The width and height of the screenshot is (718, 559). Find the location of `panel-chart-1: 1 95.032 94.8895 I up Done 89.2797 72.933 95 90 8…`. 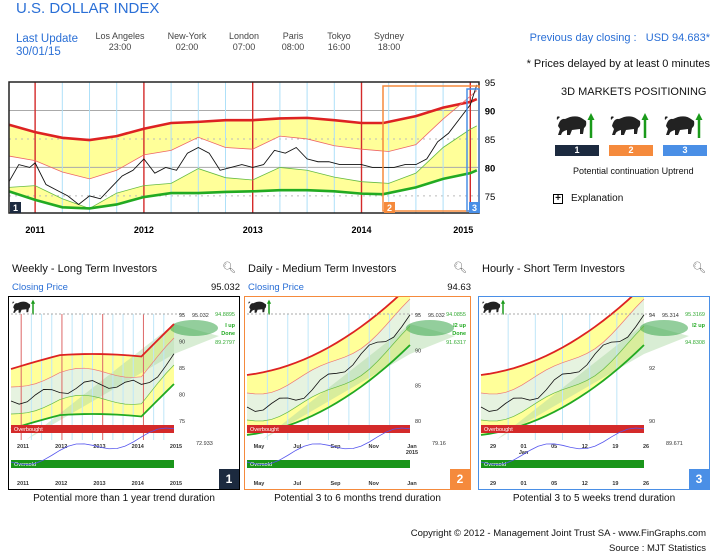

panel-chart-1: 1 95.032 94.8895 I up Done 89.2797 72.933 95 90 8… is located at coordinates (124, 393).